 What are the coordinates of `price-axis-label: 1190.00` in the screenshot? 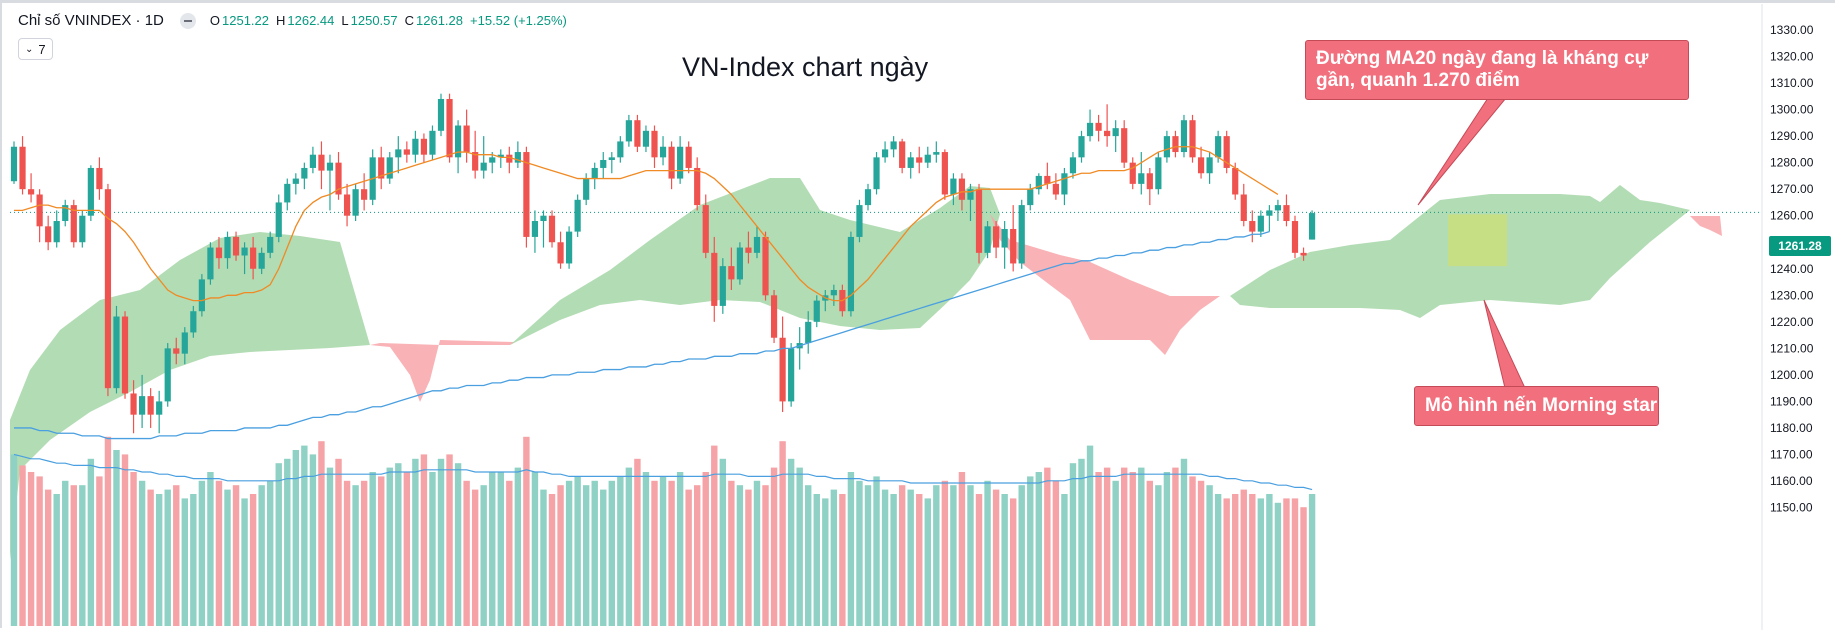 It's located at (1791, 401).